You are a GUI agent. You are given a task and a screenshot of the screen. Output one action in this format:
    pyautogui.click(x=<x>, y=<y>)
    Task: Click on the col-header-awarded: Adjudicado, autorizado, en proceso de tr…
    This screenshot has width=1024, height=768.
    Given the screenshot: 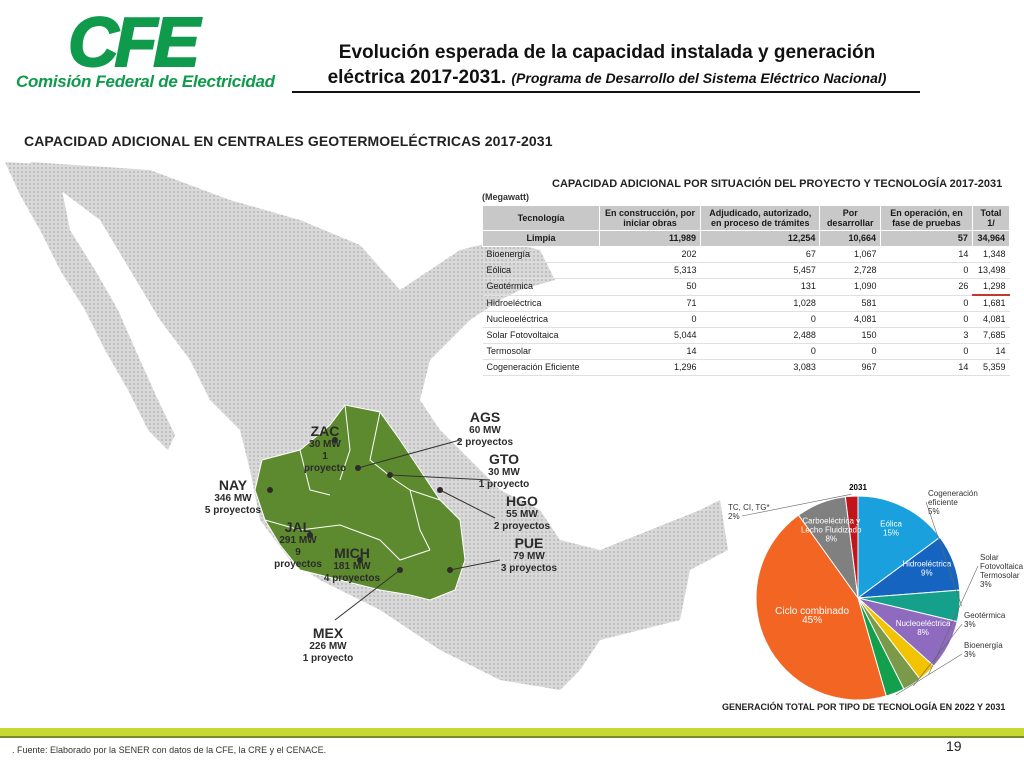 What is the action you would take?
    pyautogui.click(x=760, y=218)
    